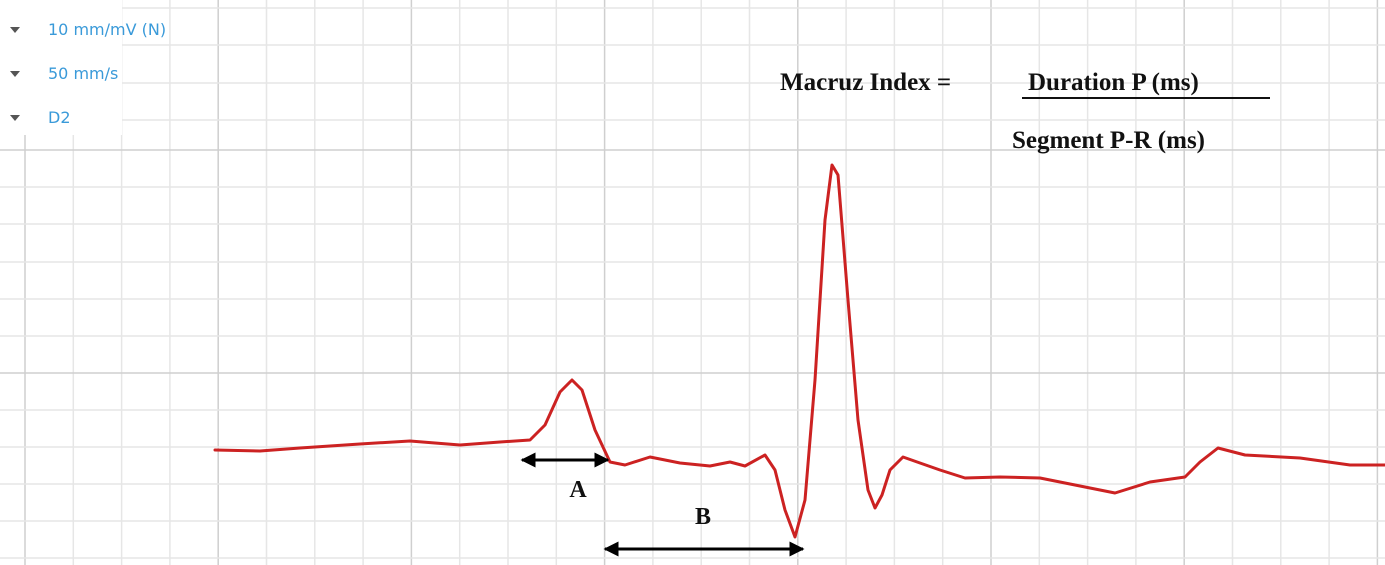 The height and width of the screenshot is (565, 1385). Describe the element at coordinates (703, 517) in the screenshot. I see `interval-b-label: B` at that location.